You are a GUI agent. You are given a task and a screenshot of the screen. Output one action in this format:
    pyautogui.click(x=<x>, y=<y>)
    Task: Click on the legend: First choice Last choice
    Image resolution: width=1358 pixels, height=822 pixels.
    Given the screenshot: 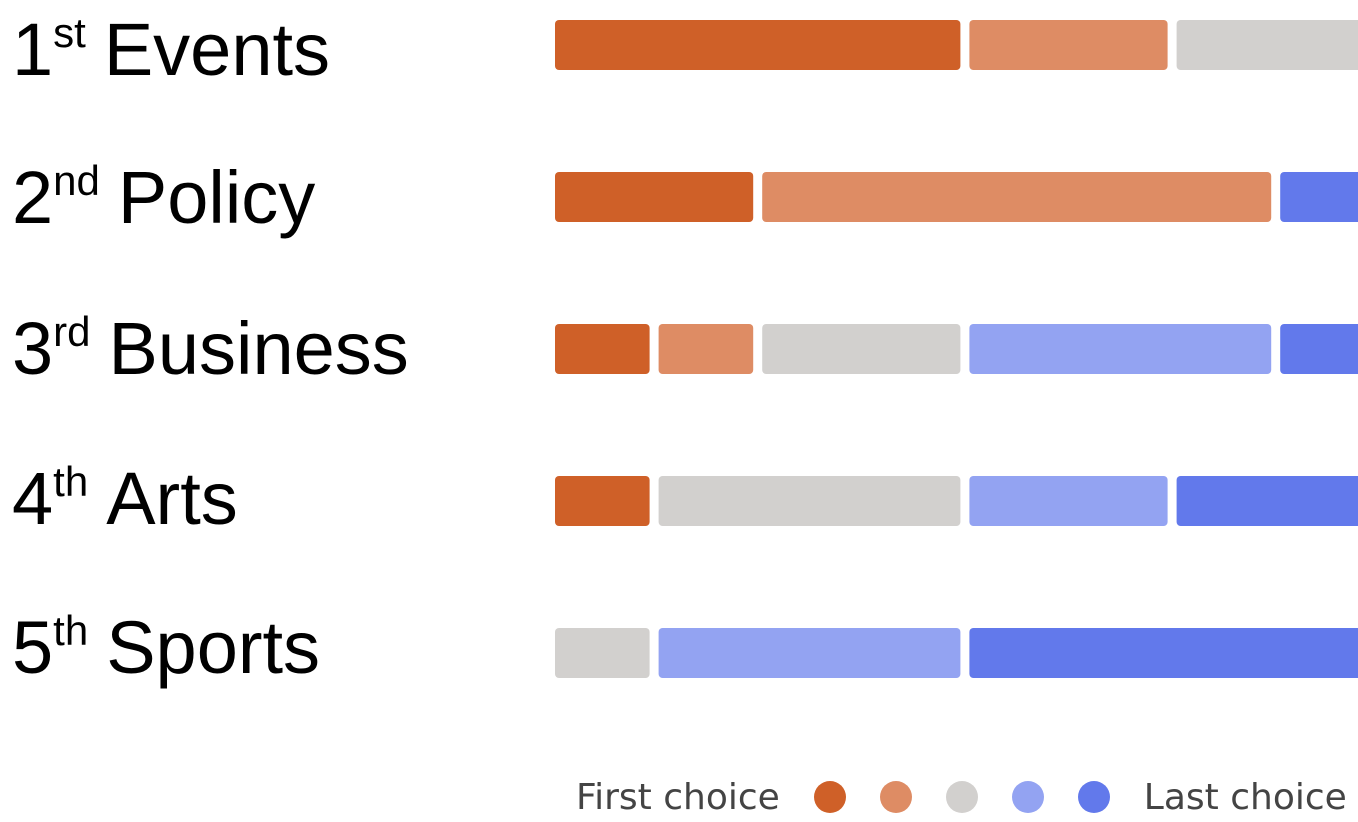 What is the action you would take?
    pyautogui.click(x=961, y=797)
    